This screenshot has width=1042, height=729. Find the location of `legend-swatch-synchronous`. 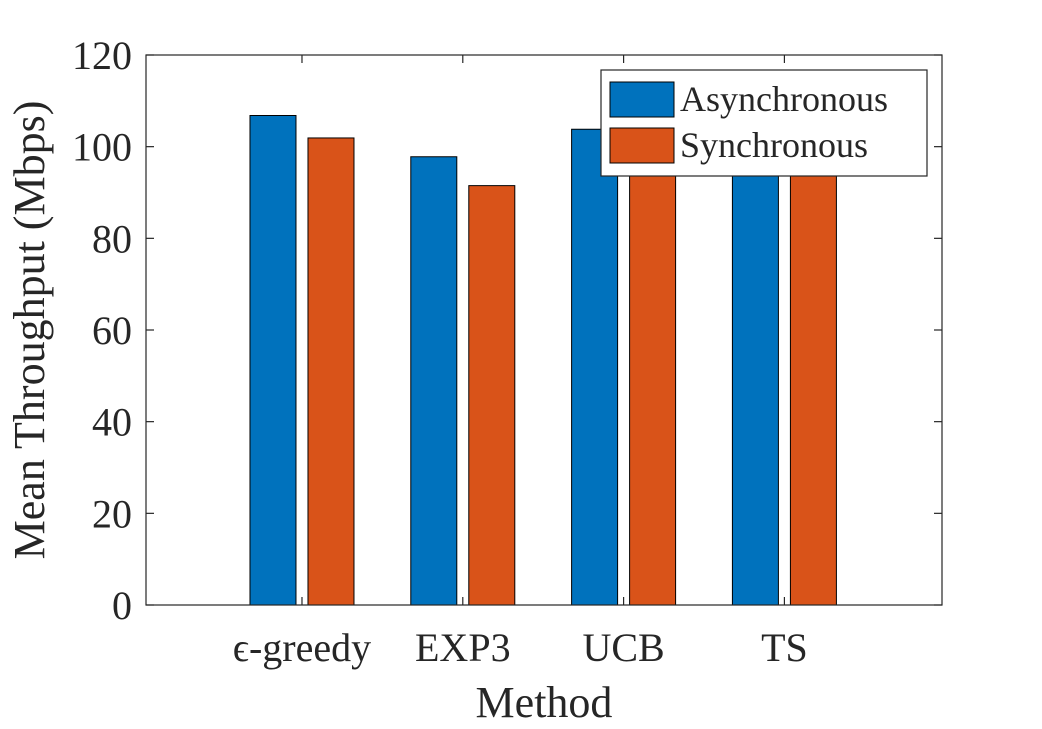

legend-swatch-synchronous is located at coordinates (642, 145).